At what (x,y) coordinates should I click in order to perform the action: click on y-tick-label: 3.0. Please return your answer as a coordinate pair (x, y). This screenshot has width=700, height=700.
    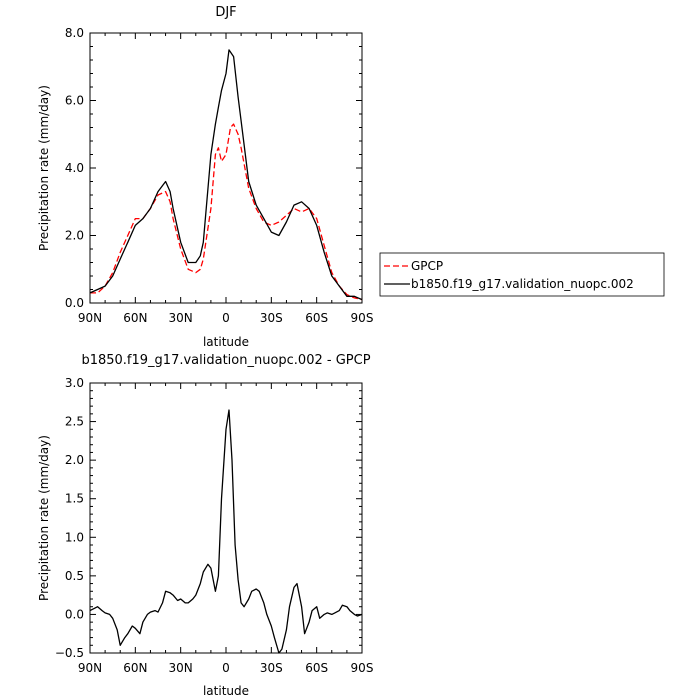
    Looking at the image, I should click on (74, 383).